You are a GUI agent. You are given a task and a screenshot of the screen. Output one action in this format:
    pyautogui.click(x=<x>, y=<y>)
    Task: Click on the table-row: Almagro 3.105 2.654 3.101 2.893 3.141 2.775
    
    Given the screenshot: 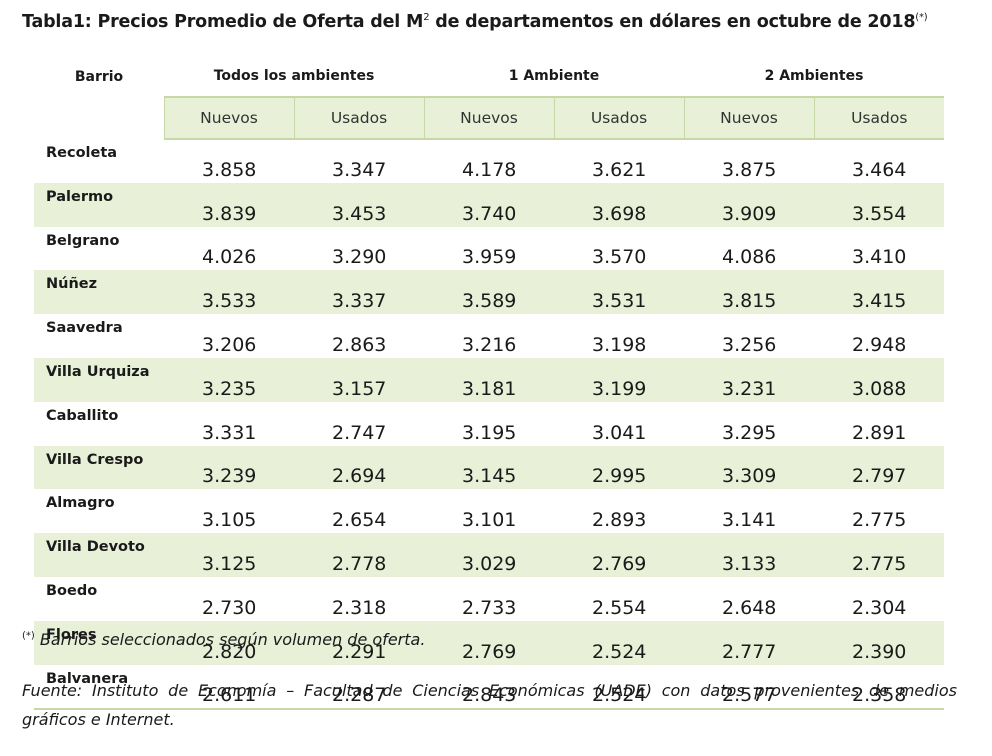 What is the action you would take?
    pyautogui.click(x=489, y=511)
    